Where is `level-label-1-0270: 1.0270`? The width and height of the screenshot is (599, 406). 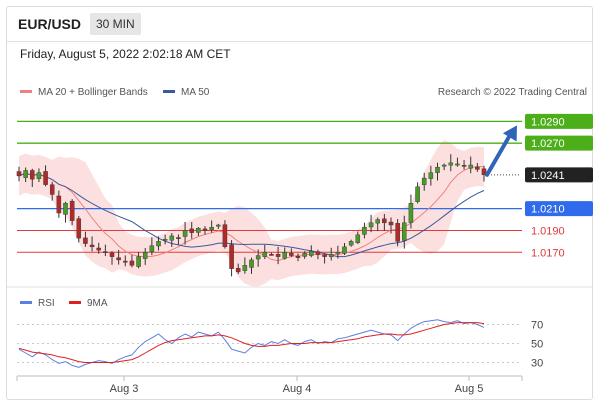
level-label-1-0270: 1.0270 is located at coordinates (548, 144).